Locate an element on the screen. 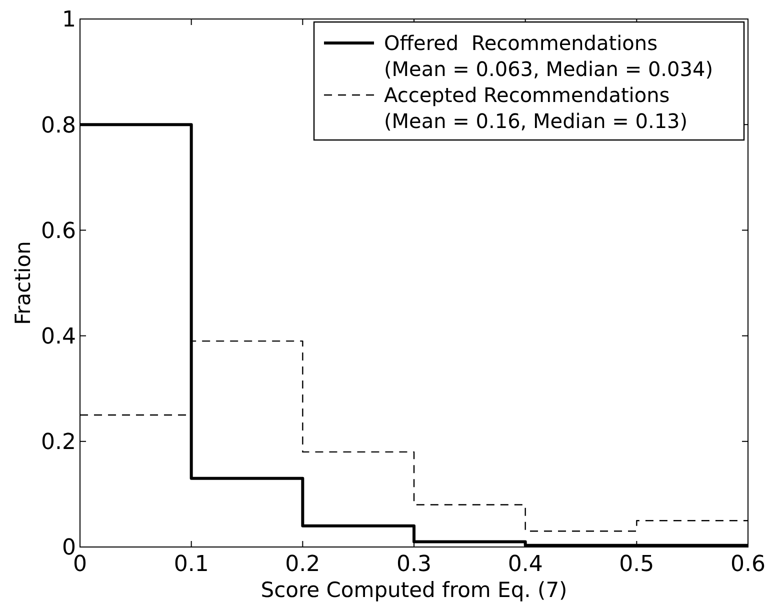 This screenshot has width=775, height=609. x-tick-label: 0.4 is located at coordinates (525, 564).